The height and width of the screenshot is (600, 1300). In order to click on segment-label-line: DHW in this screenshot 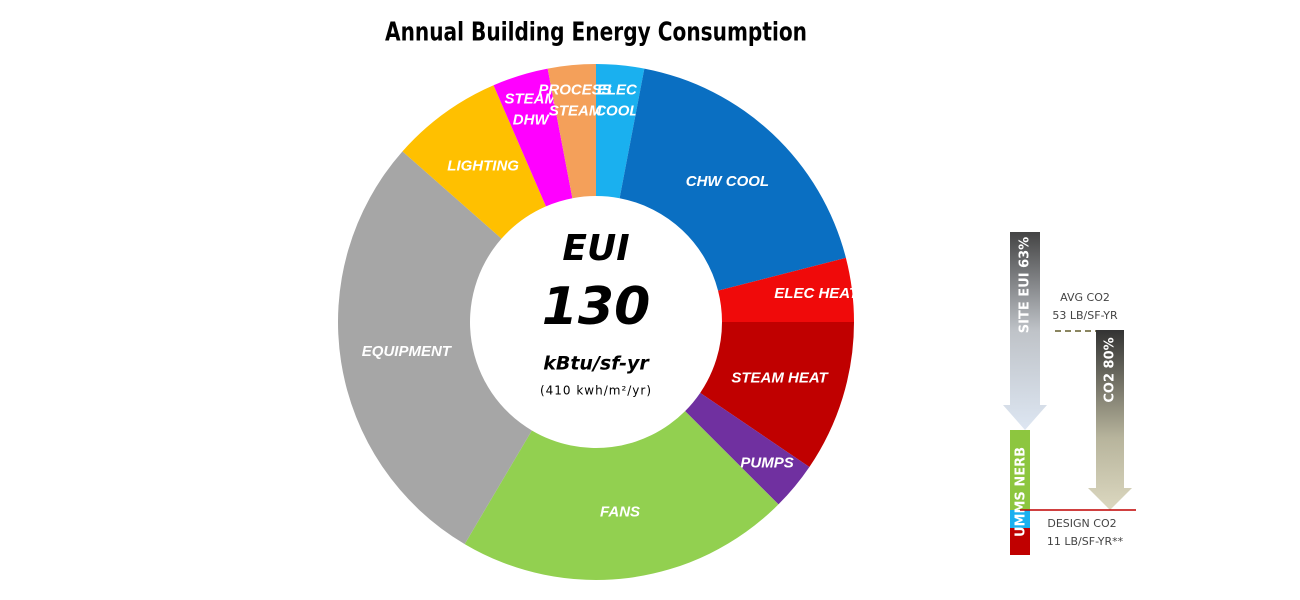, I will do `click(532, 119)`.